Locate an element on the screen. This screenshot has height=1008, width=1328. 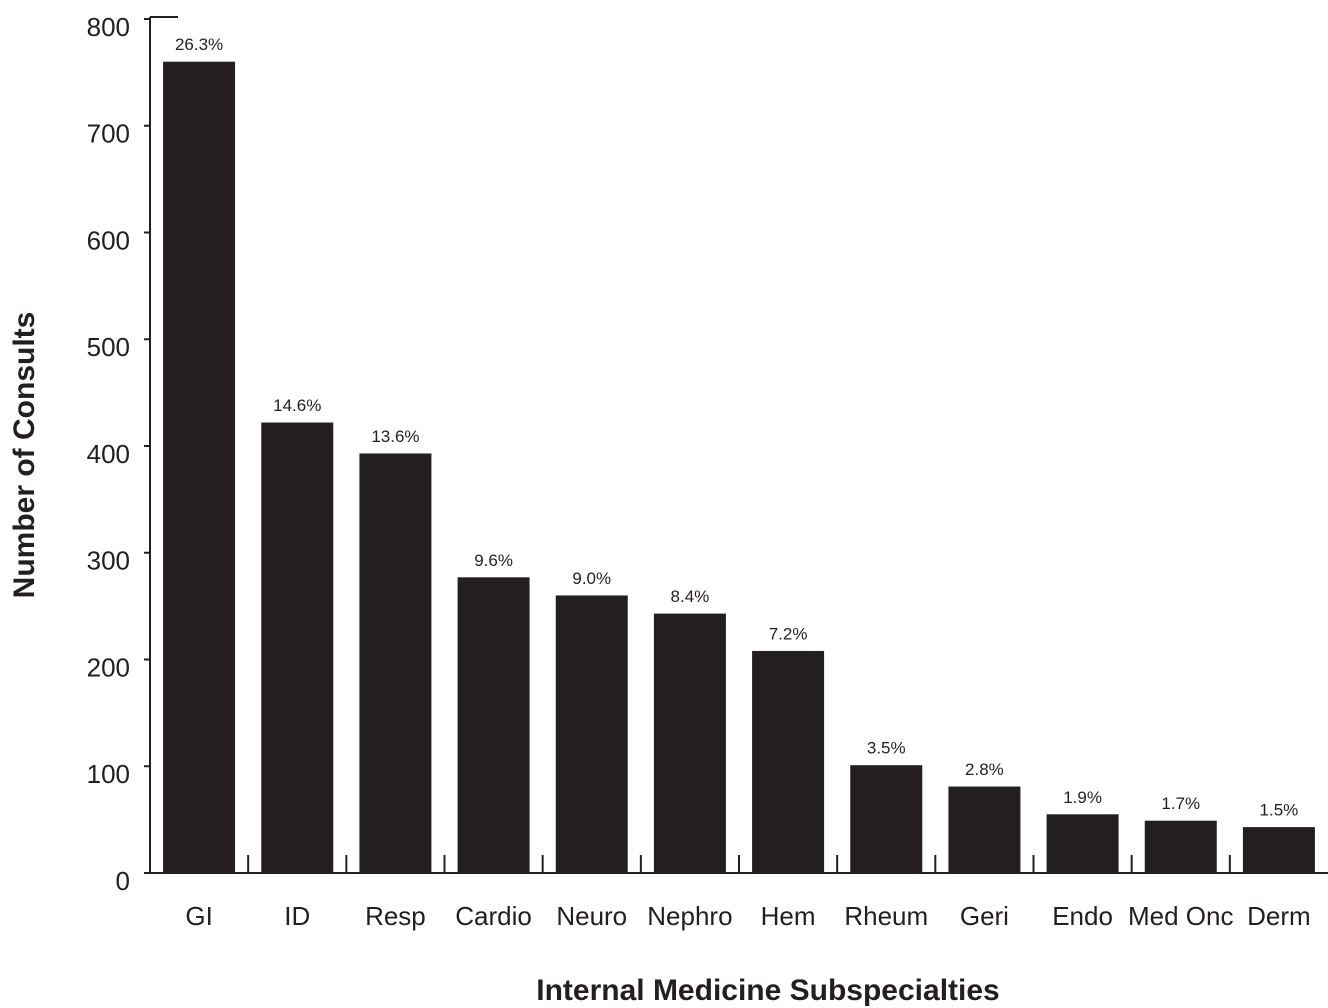
bar-label: 3.5% is located at coordinates (886, 748).